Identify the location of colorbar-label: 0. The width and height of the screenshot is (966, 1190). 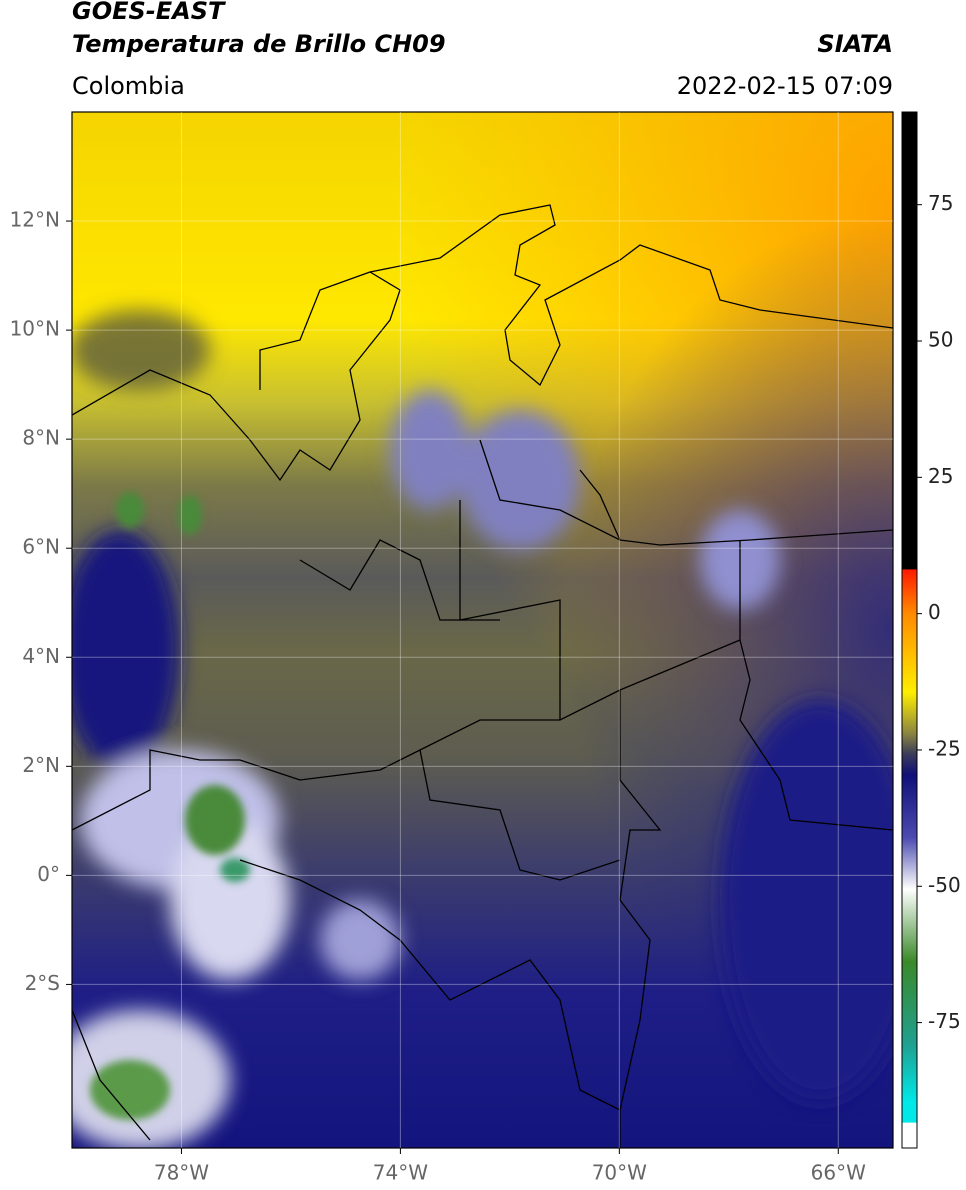
(934, 612).